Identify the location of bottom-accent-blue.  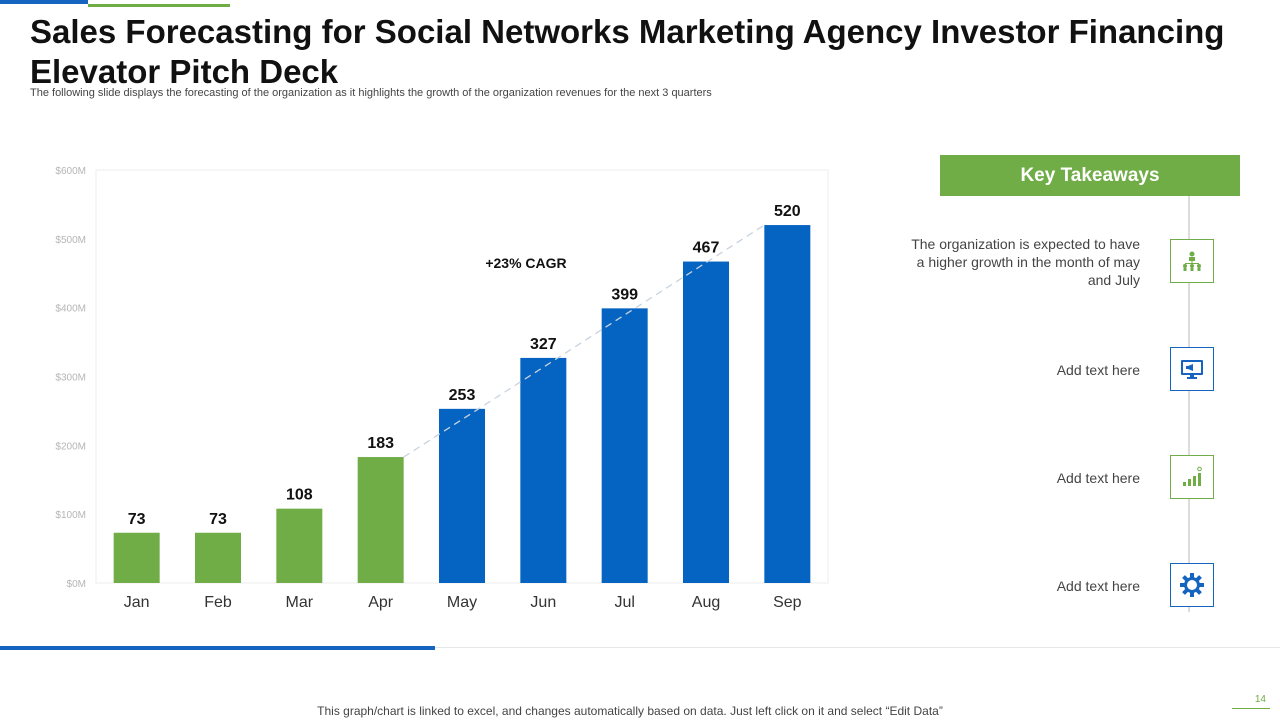
(217, 648).